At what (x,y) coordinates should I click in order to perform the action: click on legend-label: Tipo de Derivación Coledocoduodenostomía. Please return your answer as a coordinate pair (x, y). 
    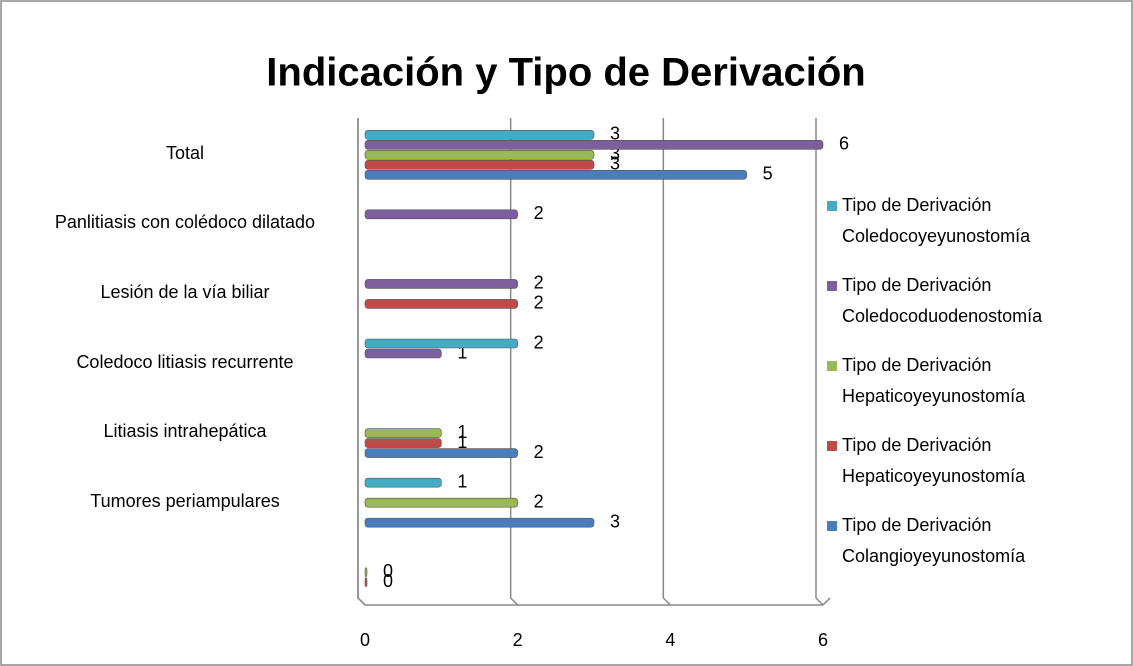
    Looking at the image, I should click on (942, 300).